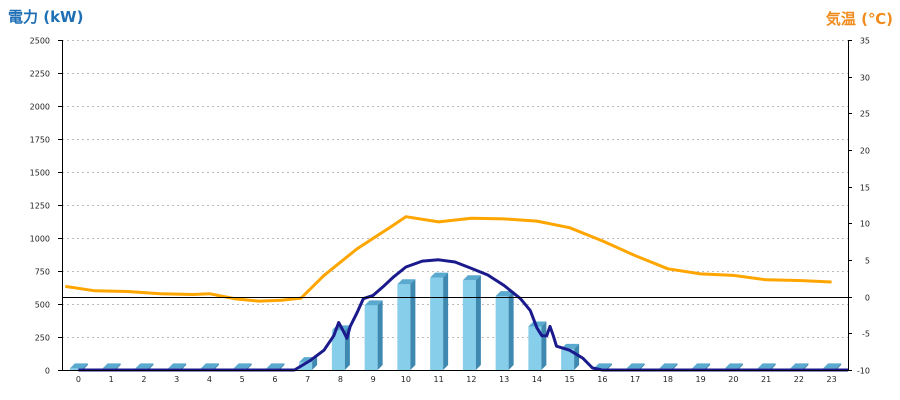  What do you see at coordinates (865, 188) in the screenshot?
I see `right-tick-label: 15` at bounding box center [865, 188].